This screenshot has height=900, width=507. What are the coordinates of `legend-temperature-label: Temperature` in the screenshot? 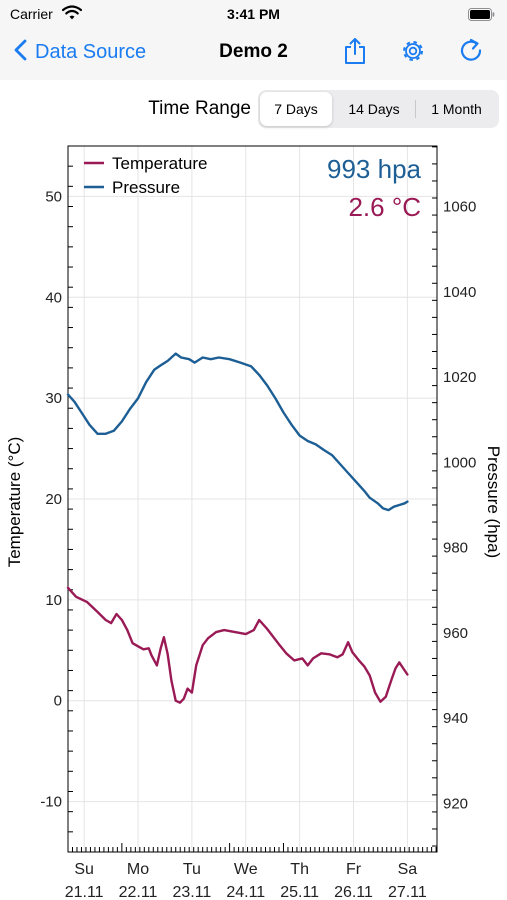 It's located at (159, 163).